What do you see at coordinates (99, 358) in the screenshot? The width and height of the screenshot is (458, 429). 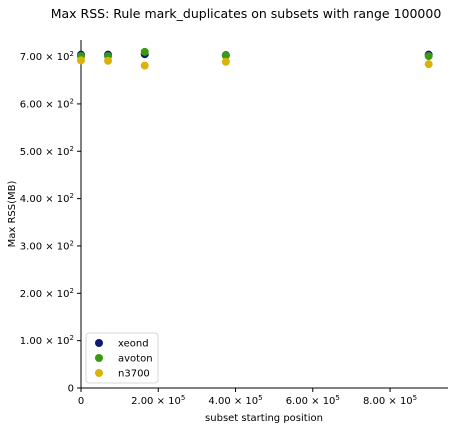 I see `legend-marker-avoton` at bounding box center [99, 358].